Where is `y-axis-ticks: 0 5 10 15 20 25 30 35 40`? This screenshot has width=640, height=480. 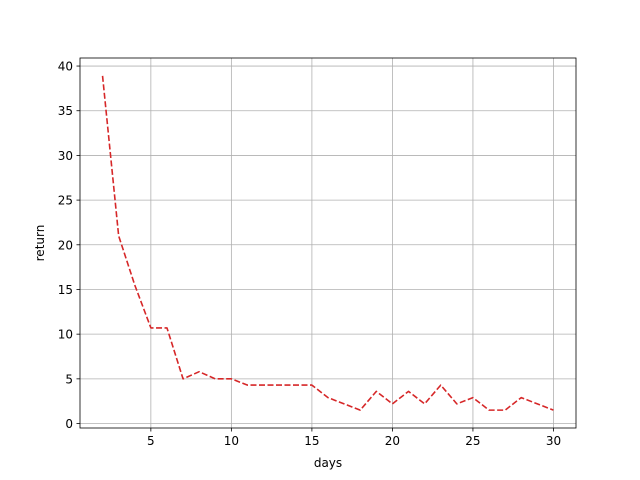 y-axis-ticks: 0 5 10 15 20 25 30 35 40 is located at coordinates (69, 245).